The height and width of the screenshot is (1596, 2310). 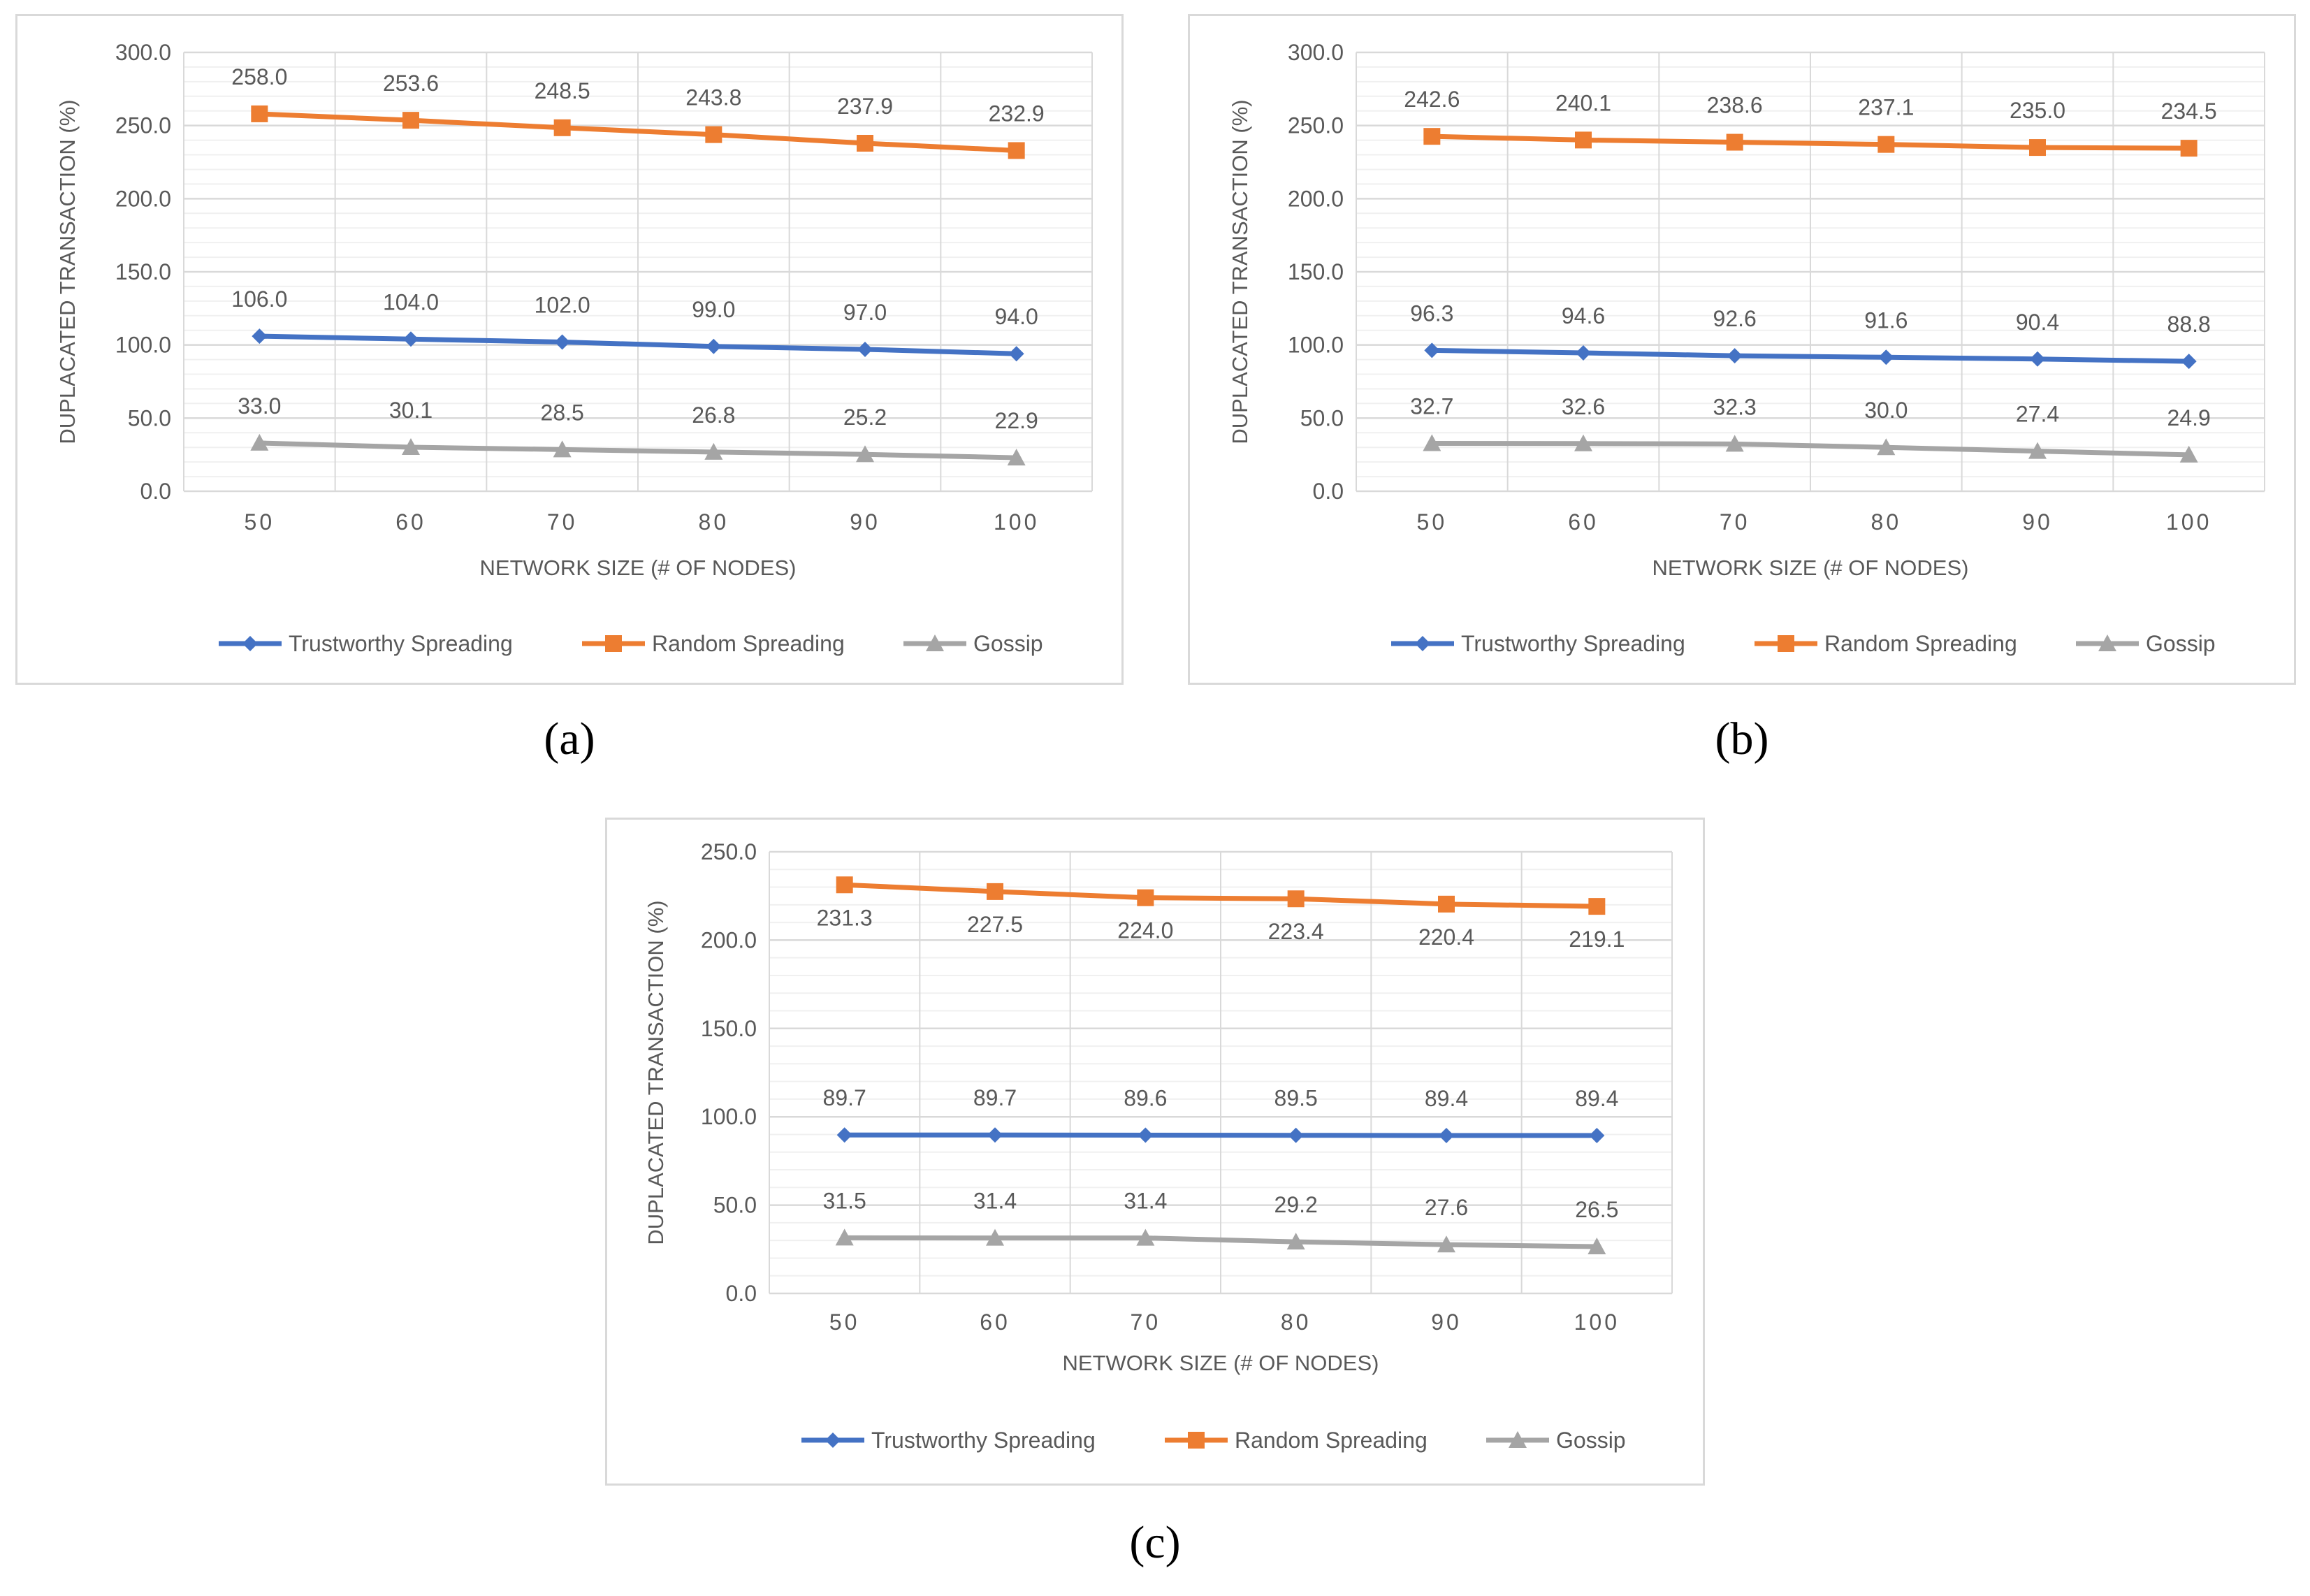 What do you see at coordinates (1597, 940) in the screenshot?
I see `chart-c-data-label: 219.1` at bounding box center [1597, 940].